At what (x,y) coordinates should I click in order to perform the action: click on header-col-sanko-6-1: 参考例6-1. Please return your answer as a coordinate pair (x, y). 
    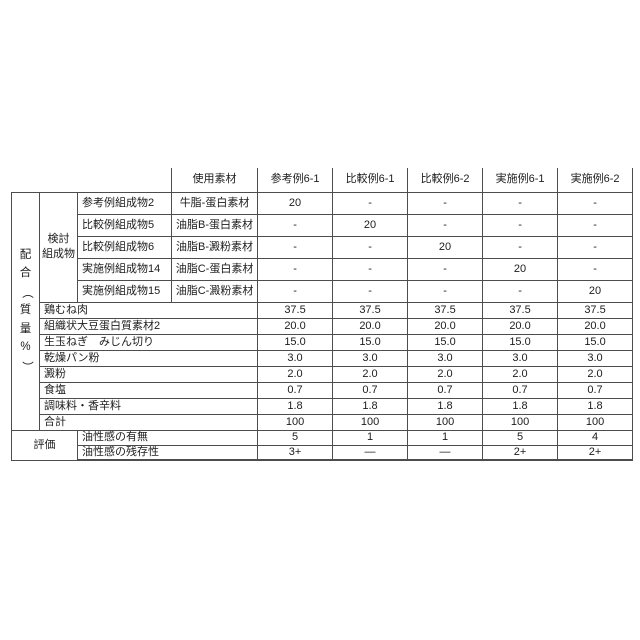
    Looking at the image, I should click on (295, 180).